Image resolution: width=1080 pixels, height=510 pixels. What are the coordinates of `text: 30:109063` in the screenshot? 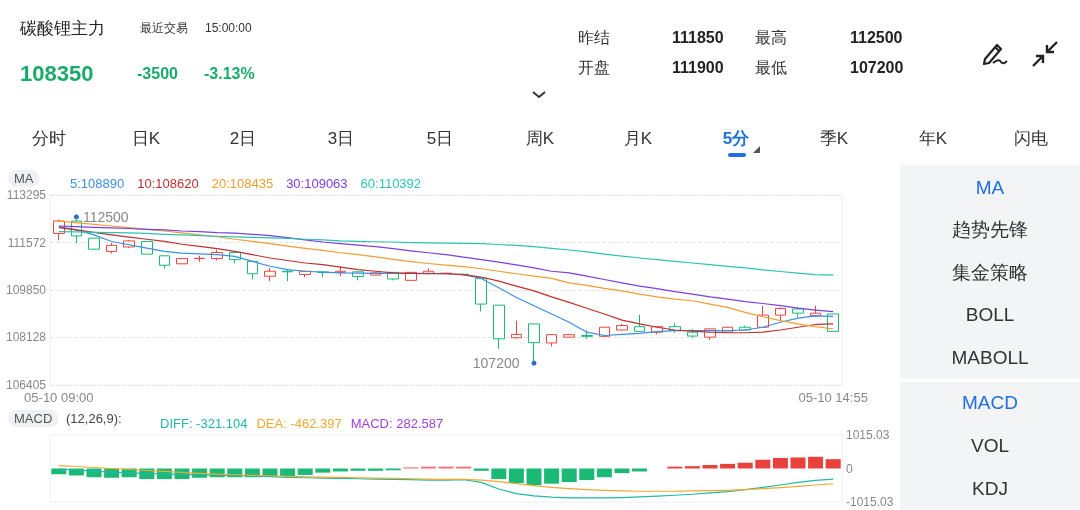 It's located at (317, 183).